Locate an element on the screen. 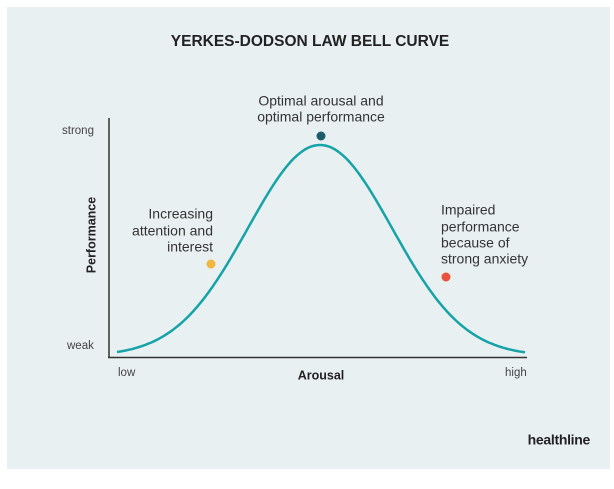 This screenshot has width=614, height=489. annotation-text: strong anxiety is located at coordinates (484, 259).